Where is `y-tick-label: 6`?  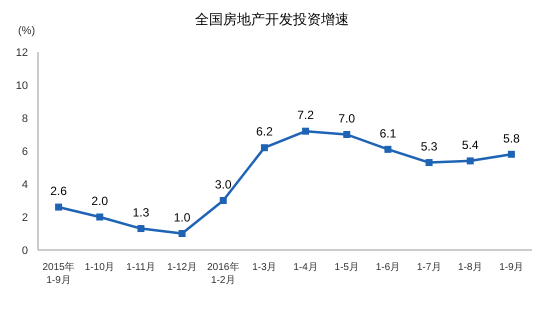
y-tick-label: 6 is located at coordinates (25, 152).